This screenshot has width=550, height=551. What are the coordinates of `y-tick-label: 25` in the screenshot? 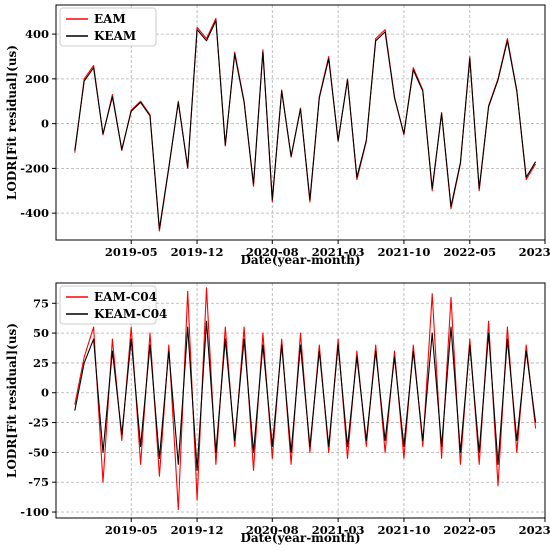 It's located at (41, 363).